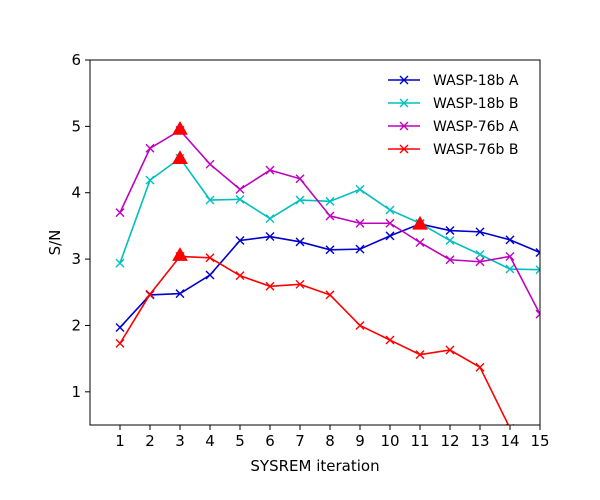 The image size is (600, 500). What do you see at coordinates (76, 392) in the screenshot?
I see `y-tick-label: 1` at bounding box center [76, 392].